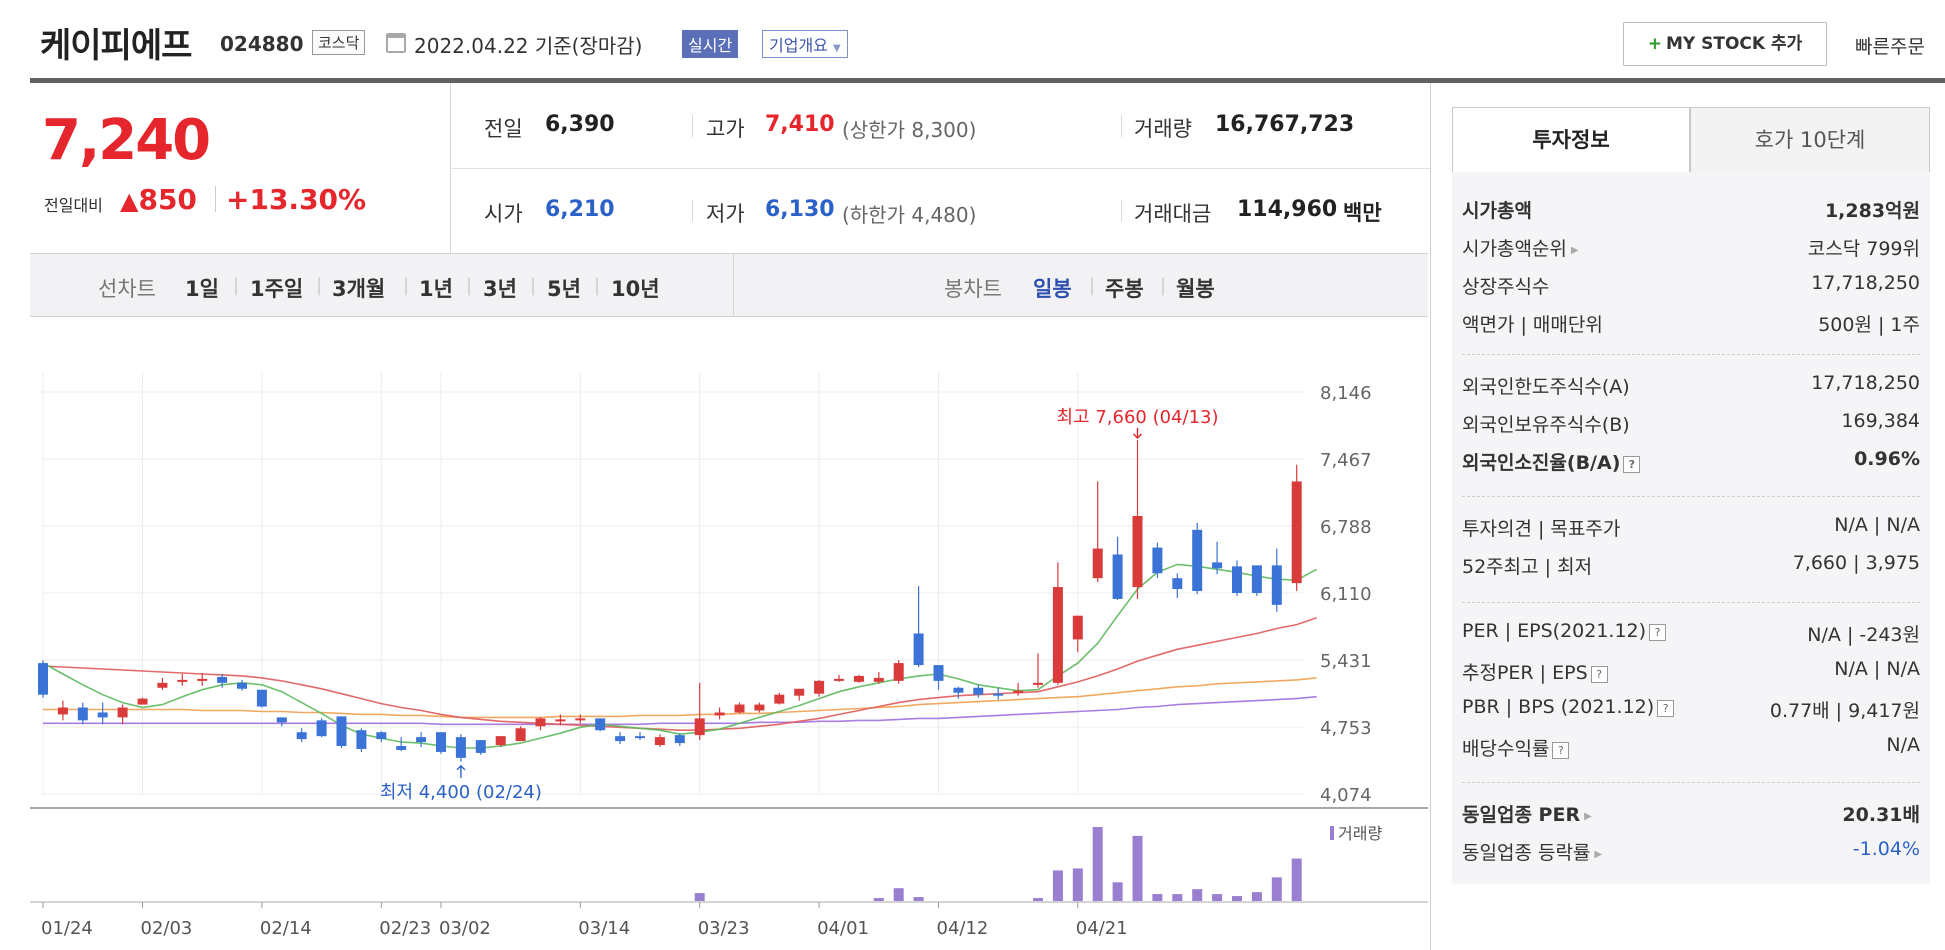  Describe the element at coordinates (436, 289) in the screenshot. I see `tab-1year: 1년` at that location.